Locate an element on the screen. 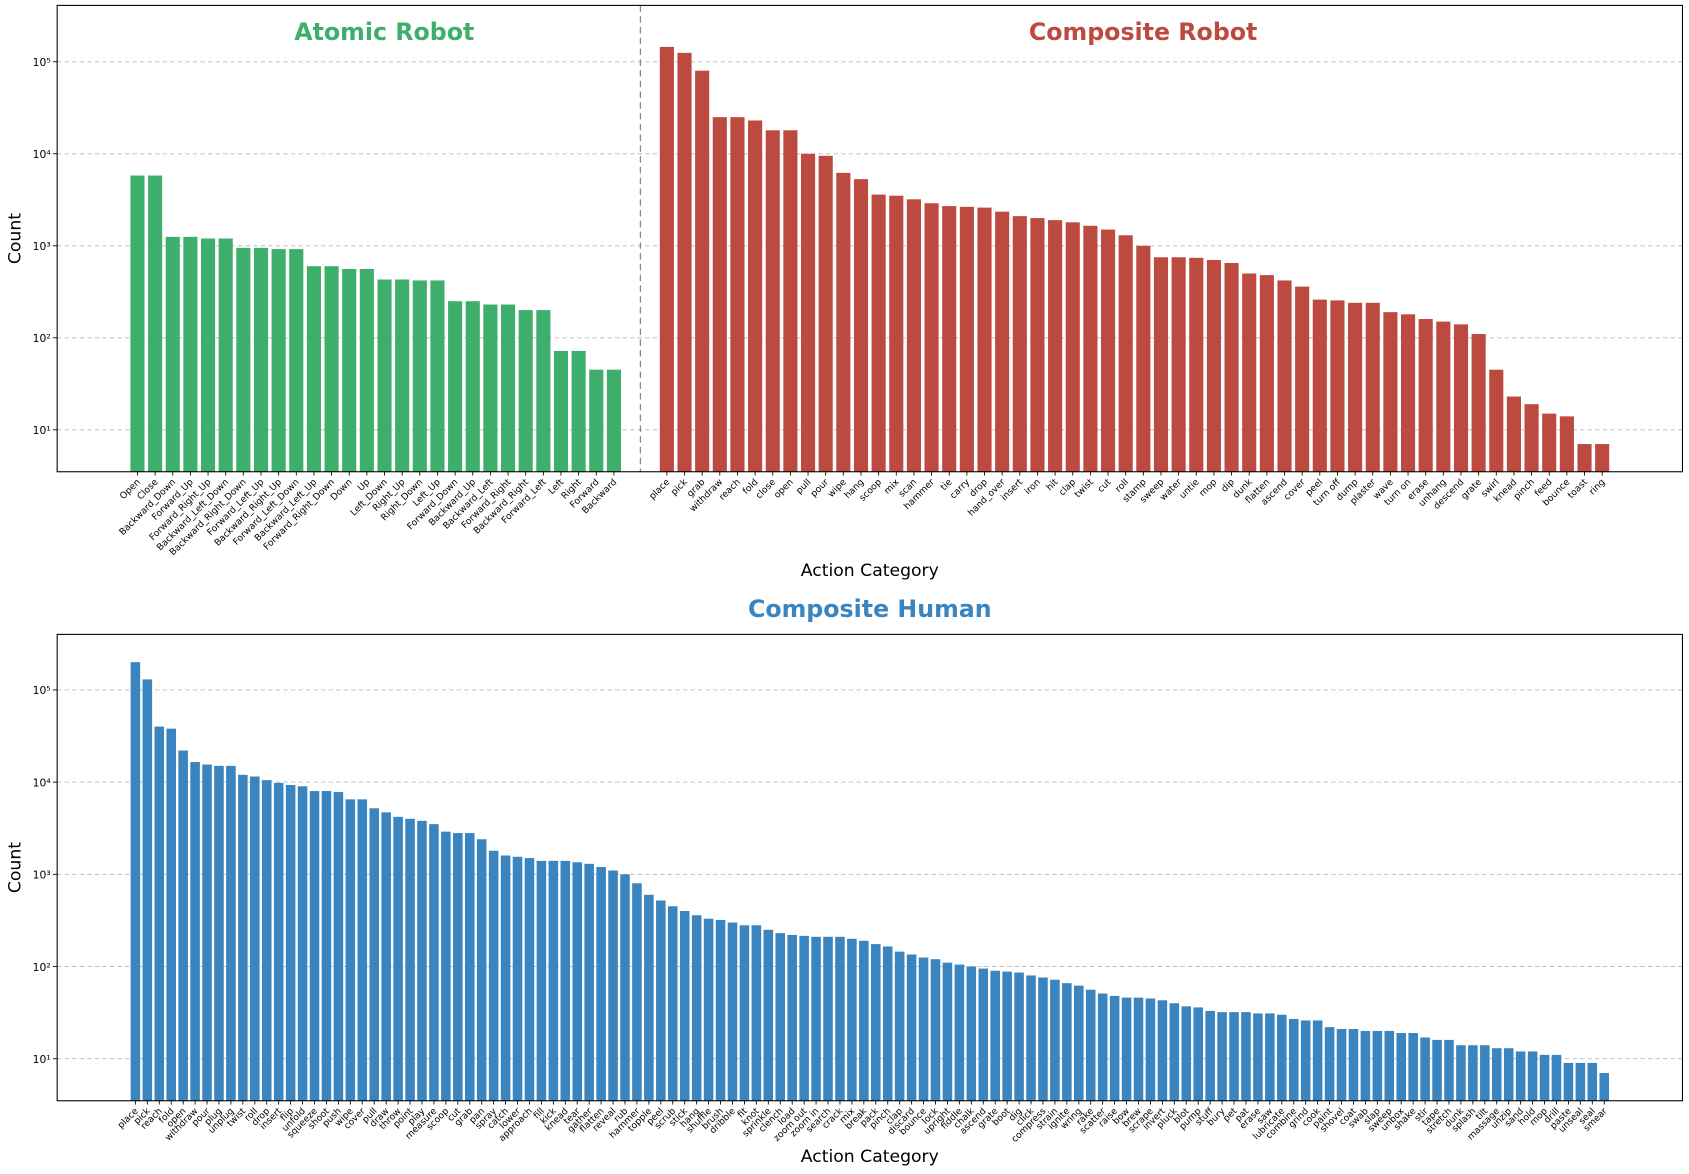 Image resolution: width=1689 pixels, height=1174 pixels. y-tick-label: 10⁵ is located at coordinates (42, 62).